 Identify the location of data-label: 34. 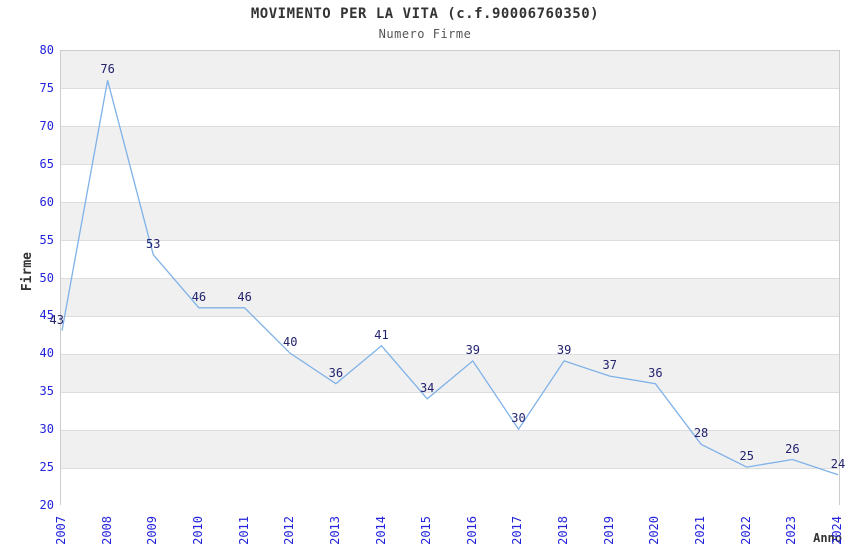
(427, 387).